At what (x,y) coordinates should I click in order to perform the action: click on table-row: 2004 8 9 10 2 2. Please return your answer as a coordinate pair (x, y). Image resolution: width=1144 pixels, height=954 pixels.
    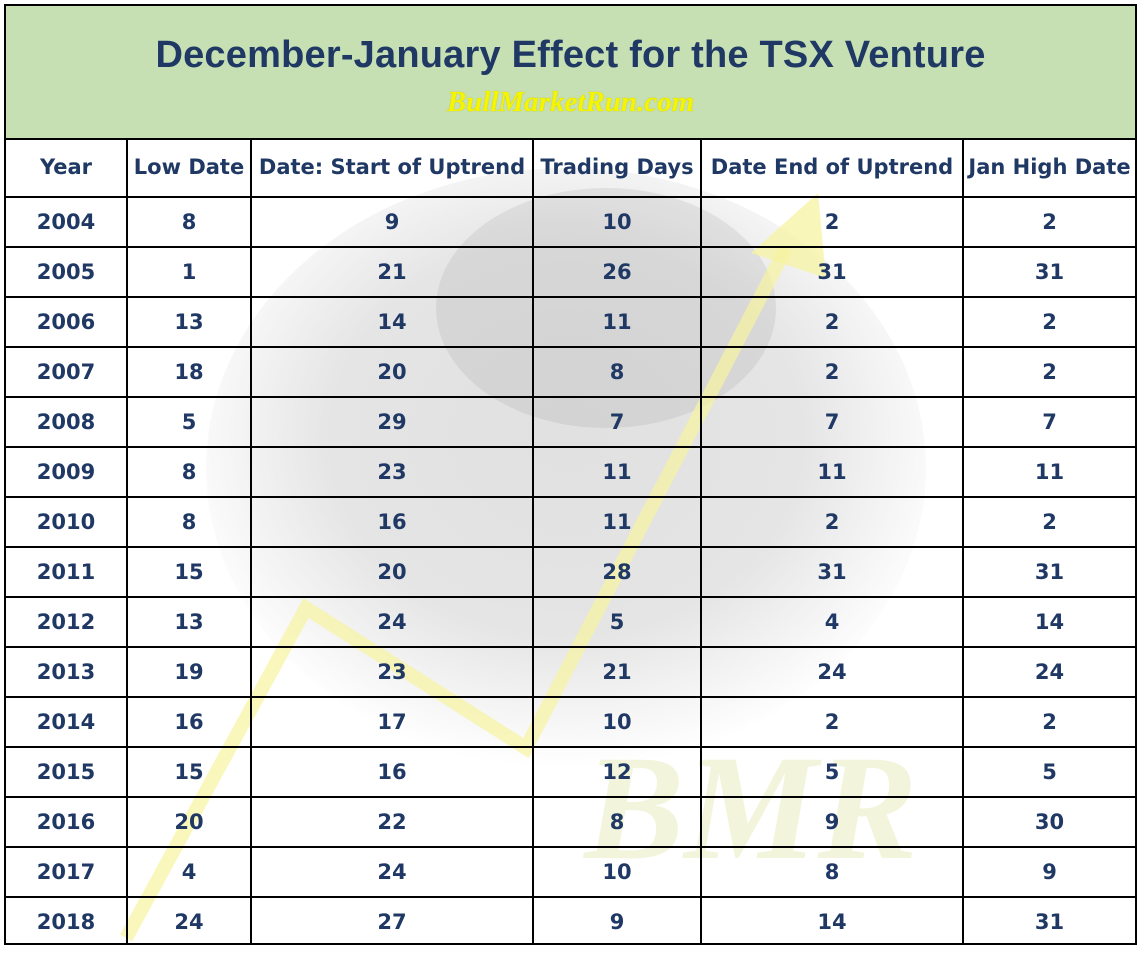
    Looking at the image, I should click on (570, 222).